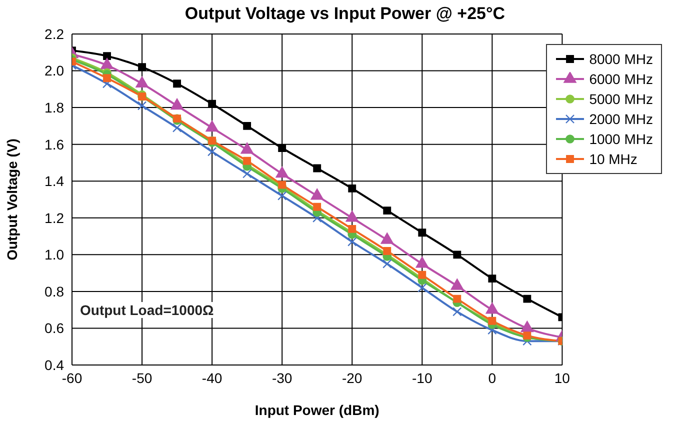 The width and height of the screenshot is (690, 445). Describe the element at coordinates (12, 199) in the screenshot. I see `y-axis-title: Output Voltage (V)` at that location.